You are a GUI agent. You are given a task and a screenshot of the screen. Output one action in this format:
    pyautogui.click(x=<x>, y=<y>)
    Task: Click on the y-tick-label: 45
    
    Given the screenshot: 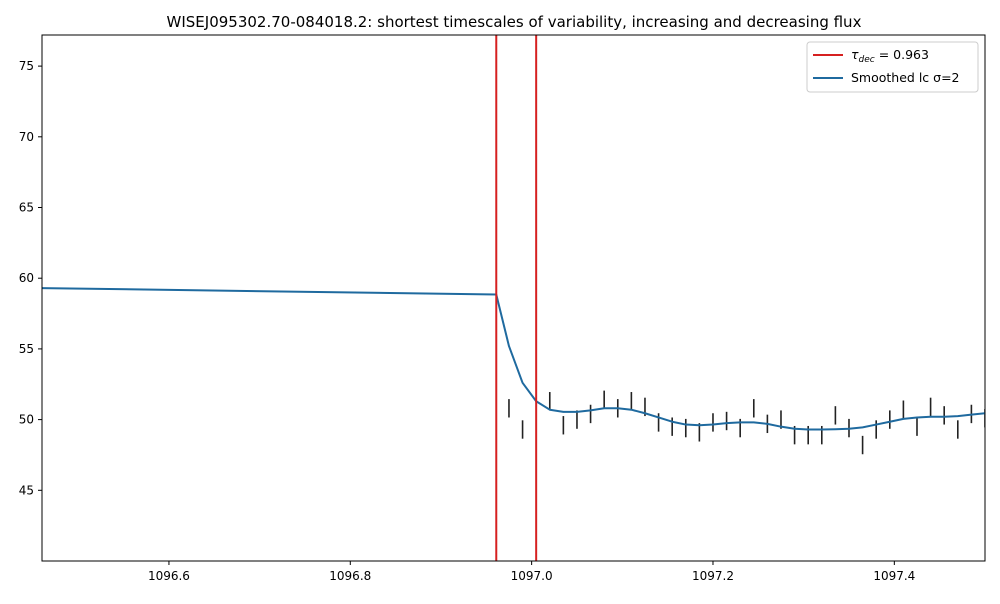 What is the action you would take?
    pyautogui.click(x=26, y=490)
    